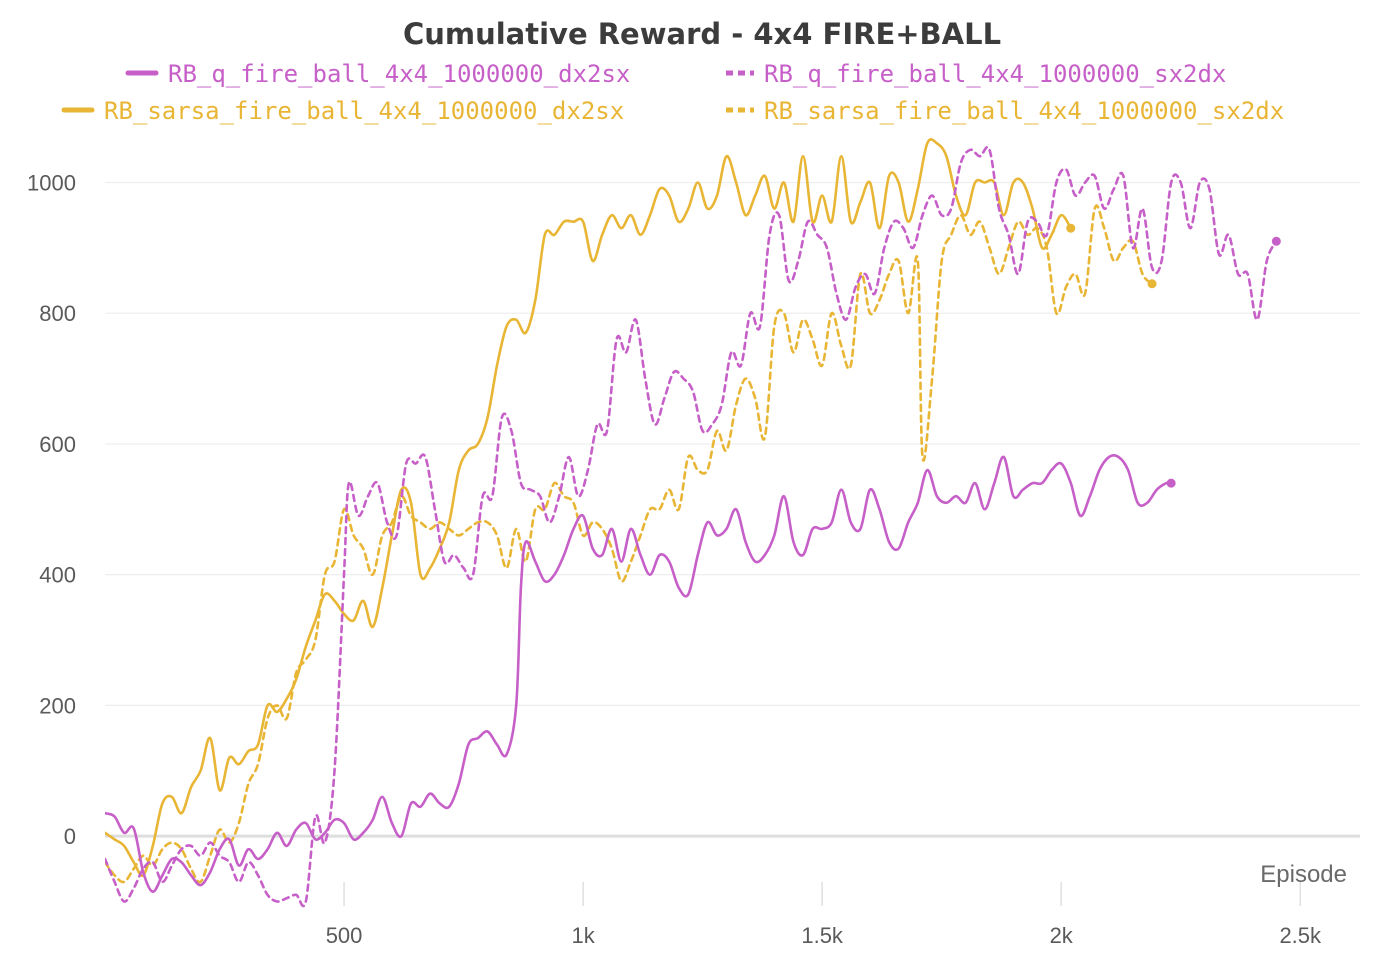  I want to click on legend-label-q-dx2sx: RB_q_fire_ball_4x4_1000000_dx2sx, so click(399, 74).